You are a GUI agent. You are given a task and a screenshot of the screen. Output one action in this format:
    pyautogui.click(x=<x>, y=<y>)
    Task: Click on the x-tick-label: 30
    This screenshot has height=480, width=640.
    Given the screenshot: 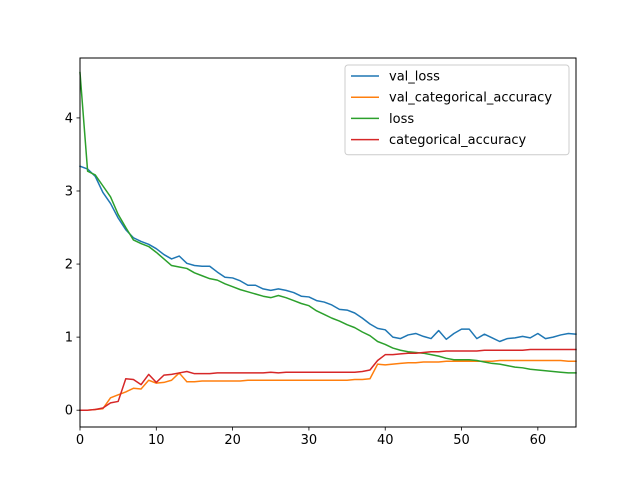 What is the action you would take?
    pyautogui.click(x=309, y=440)
    